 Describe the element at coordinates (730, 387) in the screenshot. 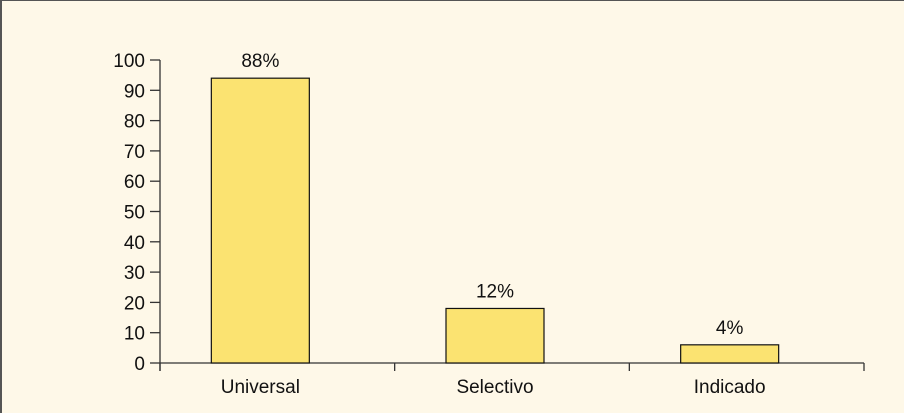

I see `x-category-label: Indicado` at that location.